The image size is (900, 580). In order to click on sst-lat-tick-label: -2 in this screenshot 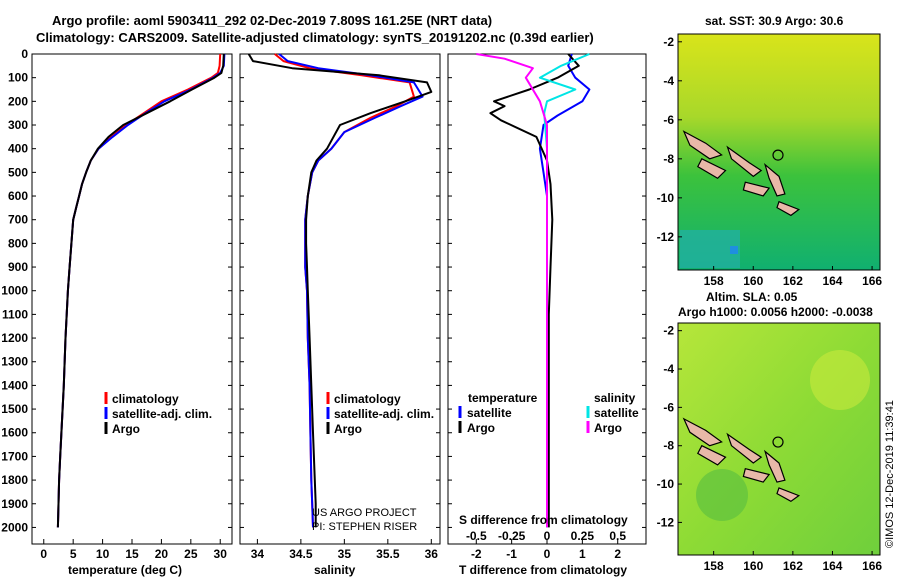, I will do `click(668, 42)`.